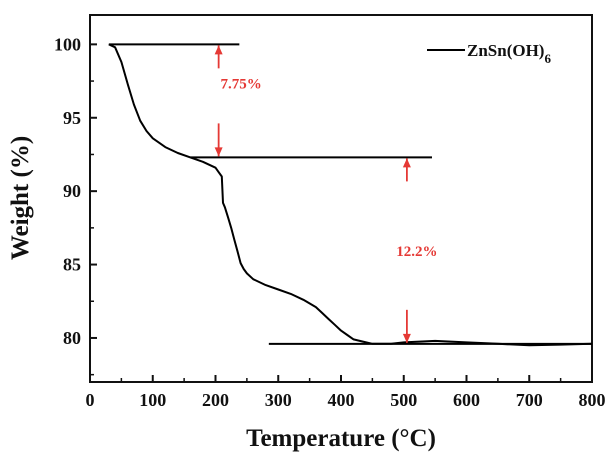 This screenshot has width=616, height=456. Describe the element at coordinates (72, 118) in the screenshot. I see `y-tick-label-95: 95` at that location.